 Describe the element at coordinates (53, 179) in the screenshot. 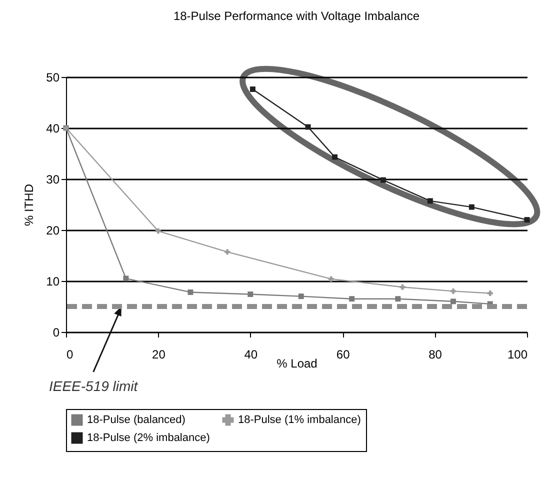

I see `y-tick-label: 30` at that location.